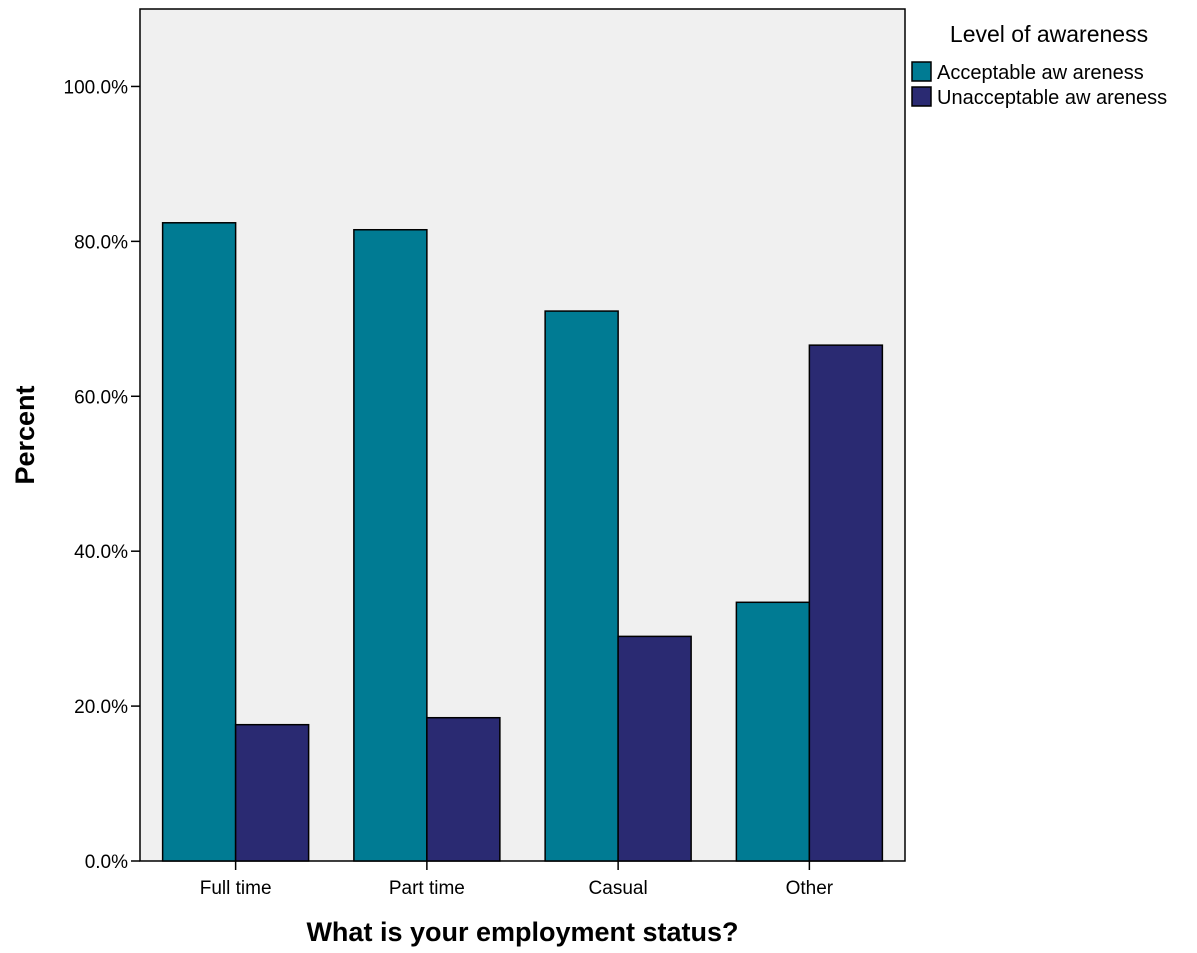  Describe the element at coordinates (390, 545) in the screenshot. I see `bar-acceptable-part-time` at that location.